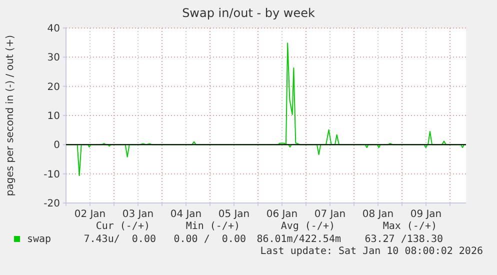 The width and height of the screenshot is (497, 275). What do you see at coordinates (298, 239) in the screenshot?
I see `text: 86.01m/422.54m` at bounding box center [298, 239].